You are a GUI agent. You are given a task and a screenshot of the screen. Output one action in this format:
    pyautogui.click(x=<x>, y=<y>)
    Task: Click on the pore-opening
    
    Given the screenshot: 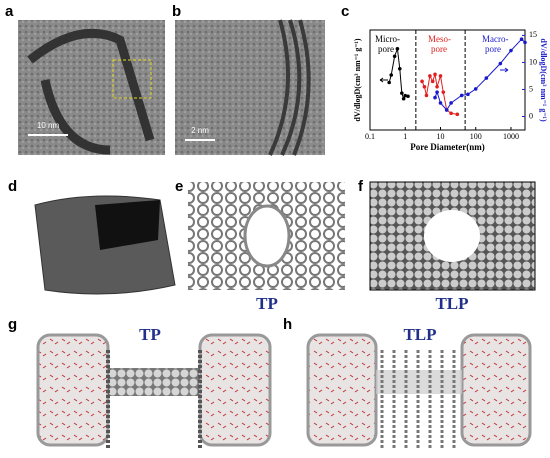 What is the action you would take?
    pyautogui.click(x=127, y=225)
    